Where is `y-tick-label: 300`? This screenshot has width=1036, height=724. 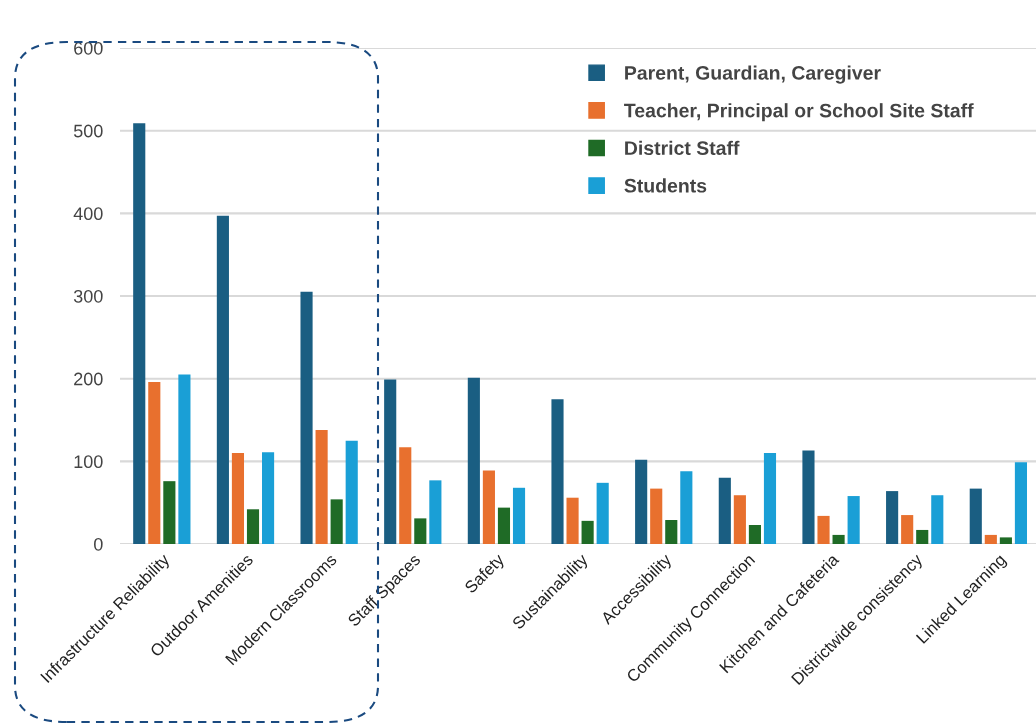 y-tick-label: 300 is located at coordinates (88, 296).